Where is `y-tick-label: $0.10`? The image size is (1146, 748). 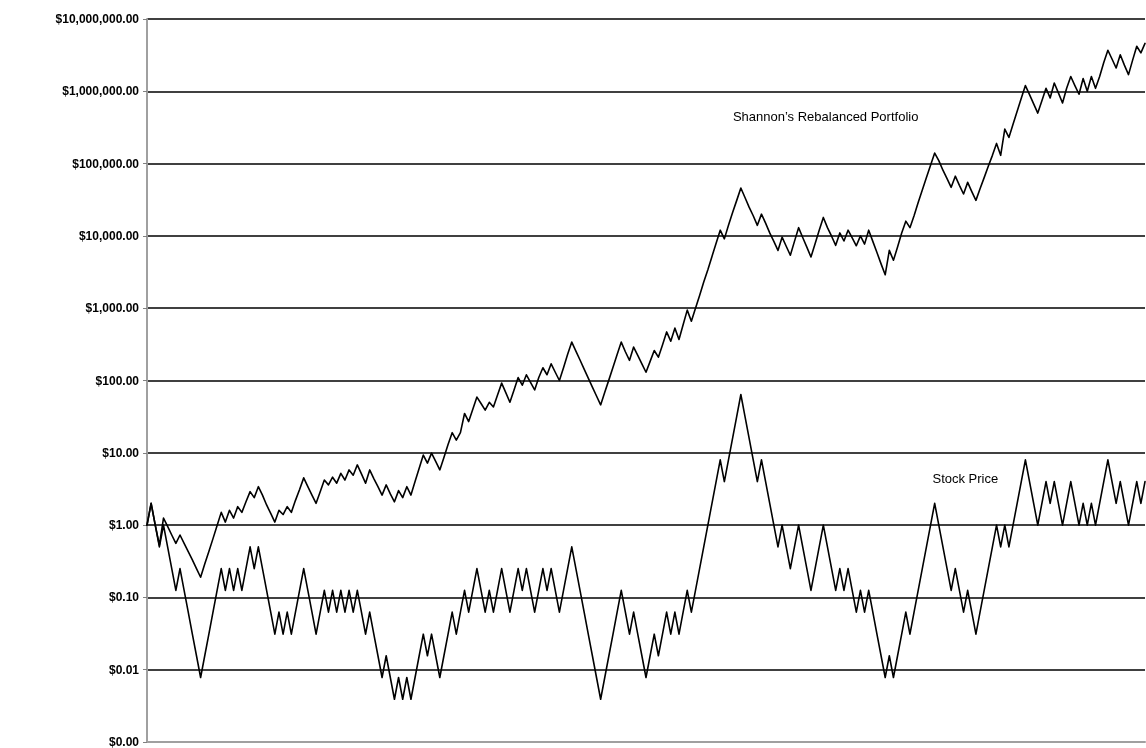 y-tick-label: $0.10 is located at coordinates (124, 597).